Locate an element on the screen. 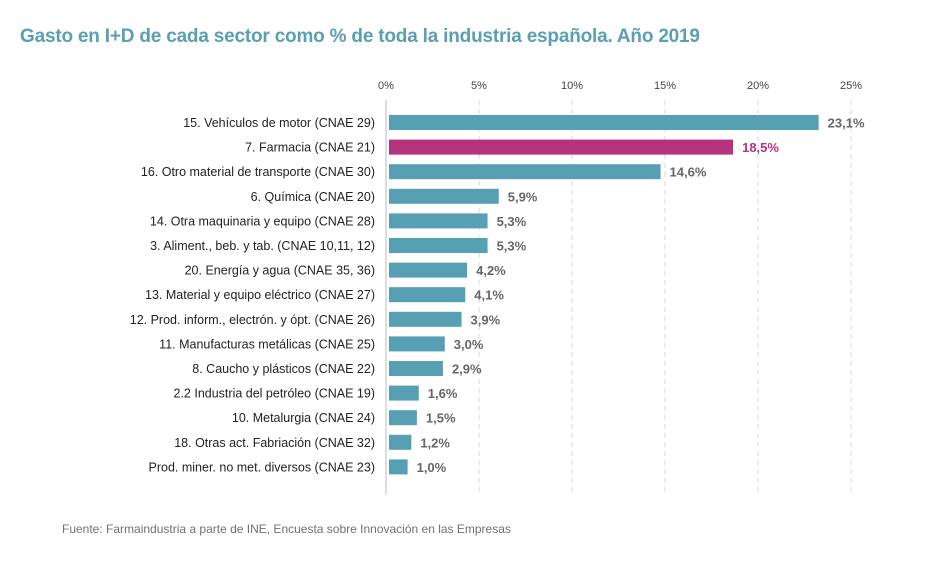 The width and height of the screenshot is (947, 567). category-label: 14. Otra maquinaria y equipo (CNAE 28) is located at coordinates (262, 221).